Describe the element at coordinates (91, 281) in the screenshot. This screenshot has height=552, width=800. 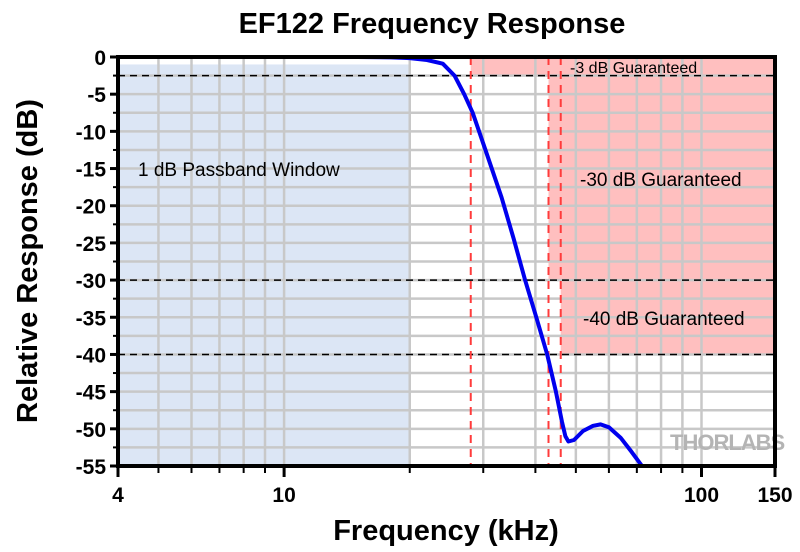
I see `y-tick-label: -30` at that location.